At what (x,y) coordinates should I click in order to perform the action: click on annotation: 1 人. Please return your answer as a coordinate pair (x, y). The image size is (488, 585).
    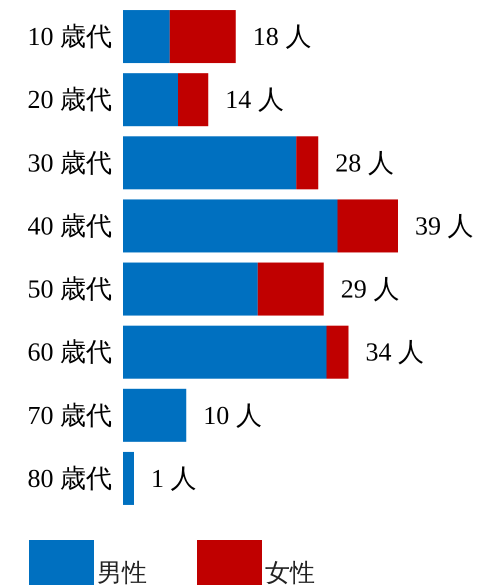
    Looking at the image, I should click on (173, 478).